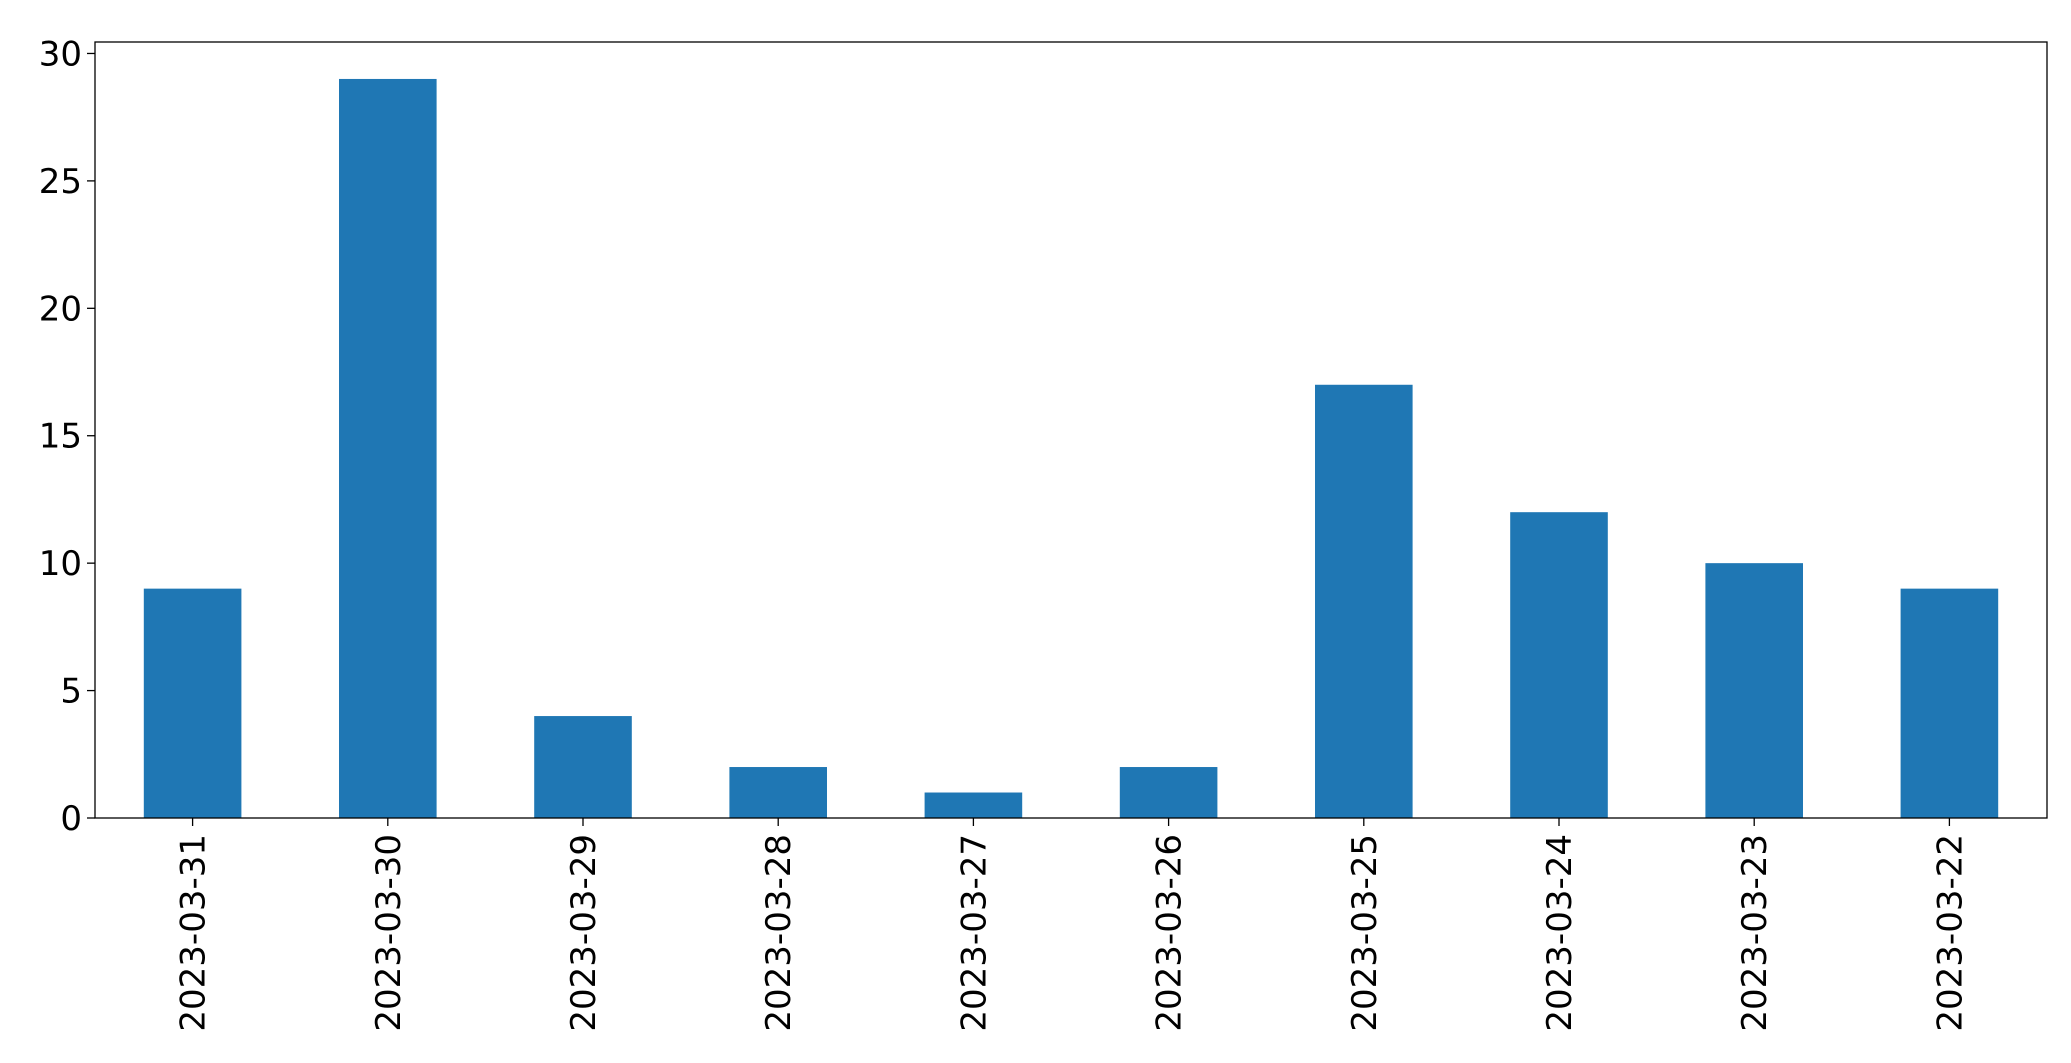 The height and width of the screenshot is (1063, 2071). Describe the element at coordinates (1560, 933) in the screenshot. I see `x-tick-label: 2023-03-24` at that location.